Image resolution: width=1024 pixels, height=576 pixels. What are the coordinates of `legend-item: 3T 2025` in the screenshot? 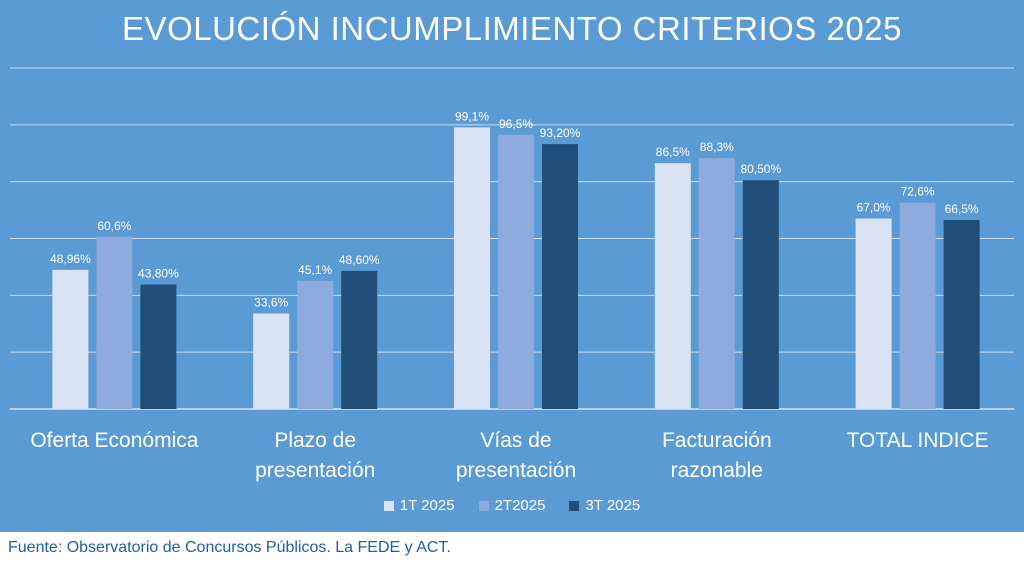 It's located at (604, 505).